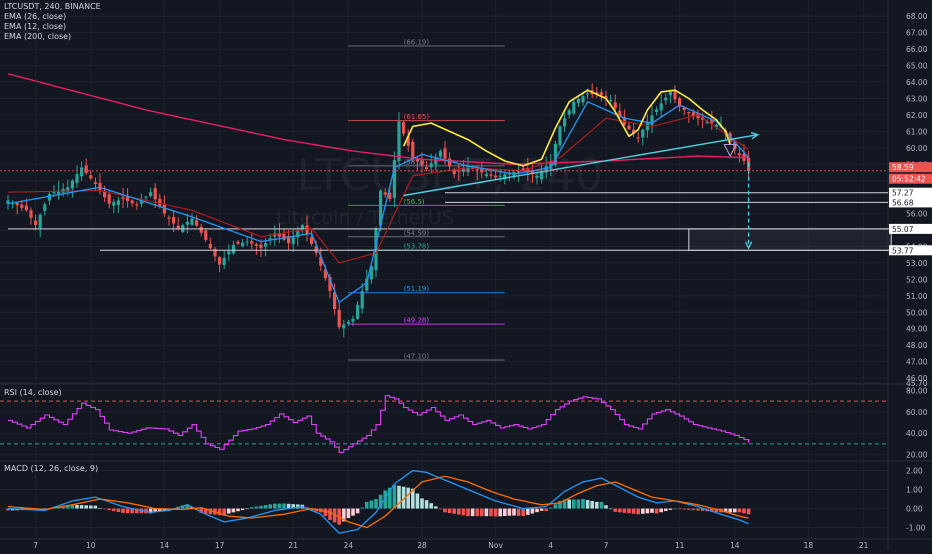 This screenshot has width=932, height=554. What do you see at coordinates (450, 545) in the screenshot?
I see `time-axis: 7 10 14 17 21 24 28 Nov 4 7 11 14 18 21` at bounding box center [450, 545].